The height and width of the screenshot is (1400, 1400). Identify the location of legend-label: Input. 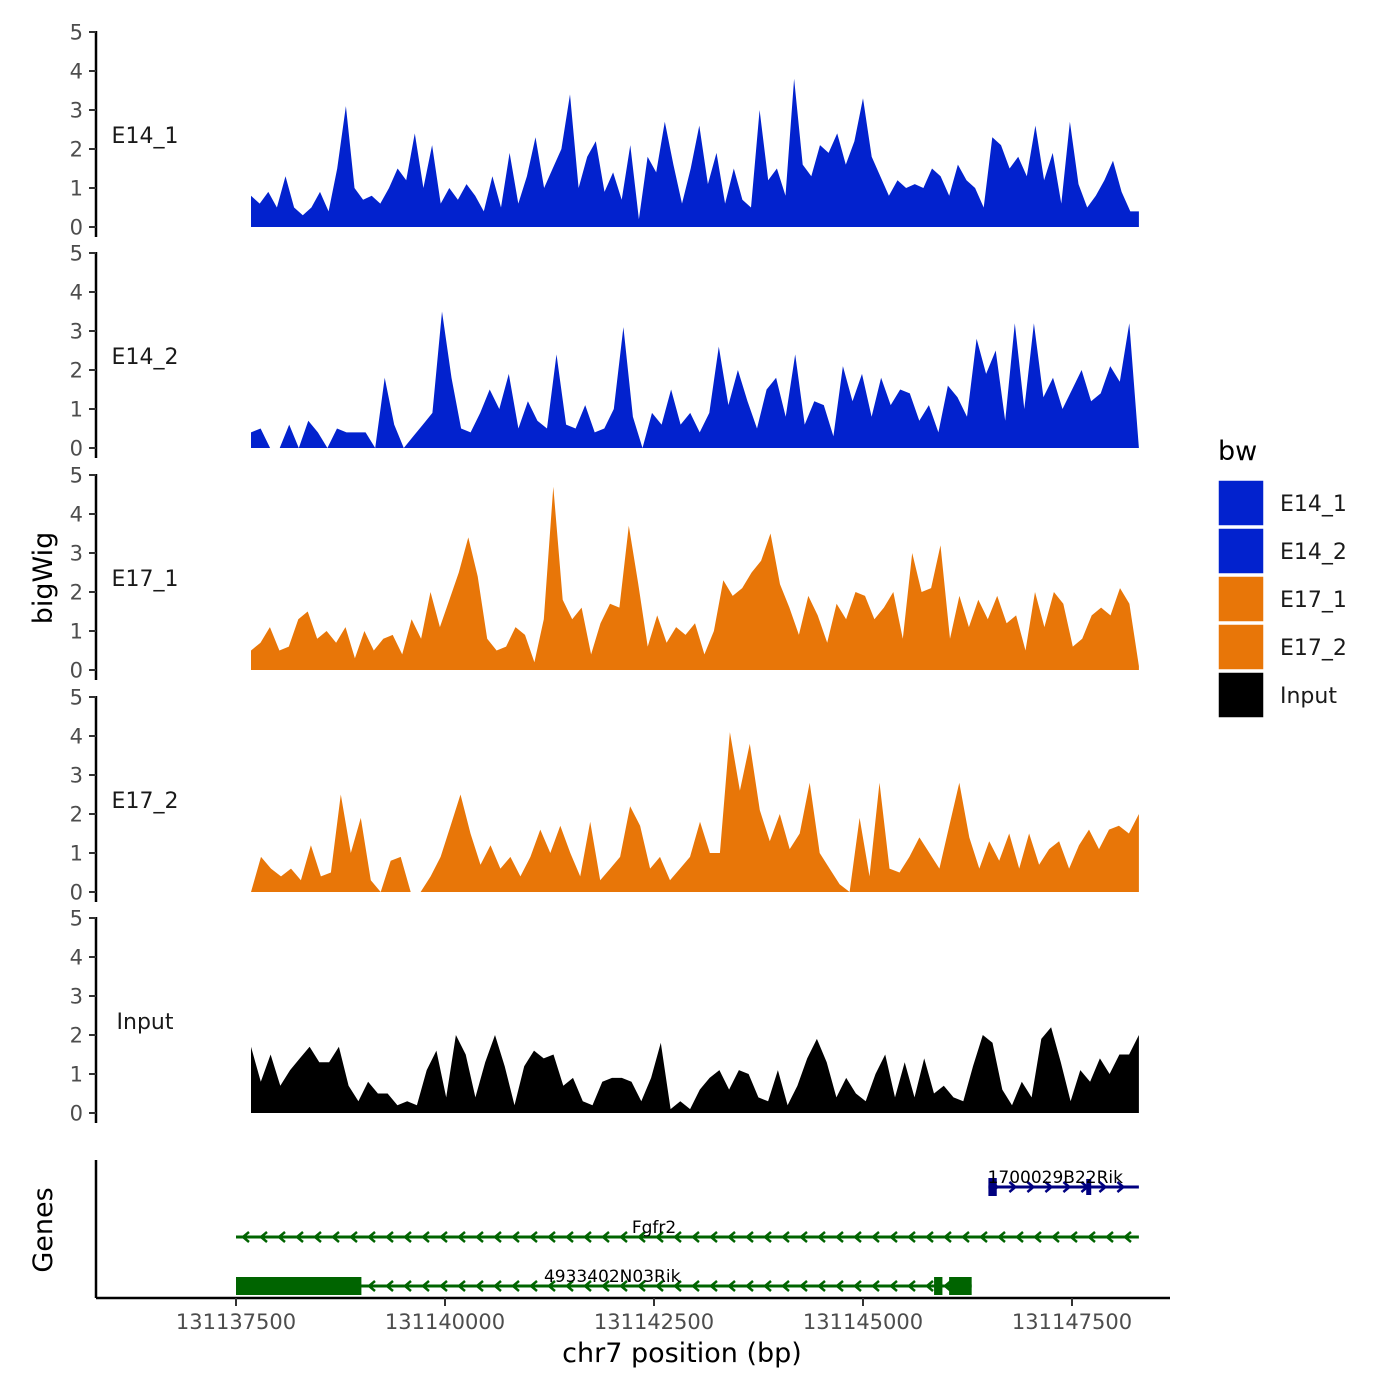
(1308, 696).